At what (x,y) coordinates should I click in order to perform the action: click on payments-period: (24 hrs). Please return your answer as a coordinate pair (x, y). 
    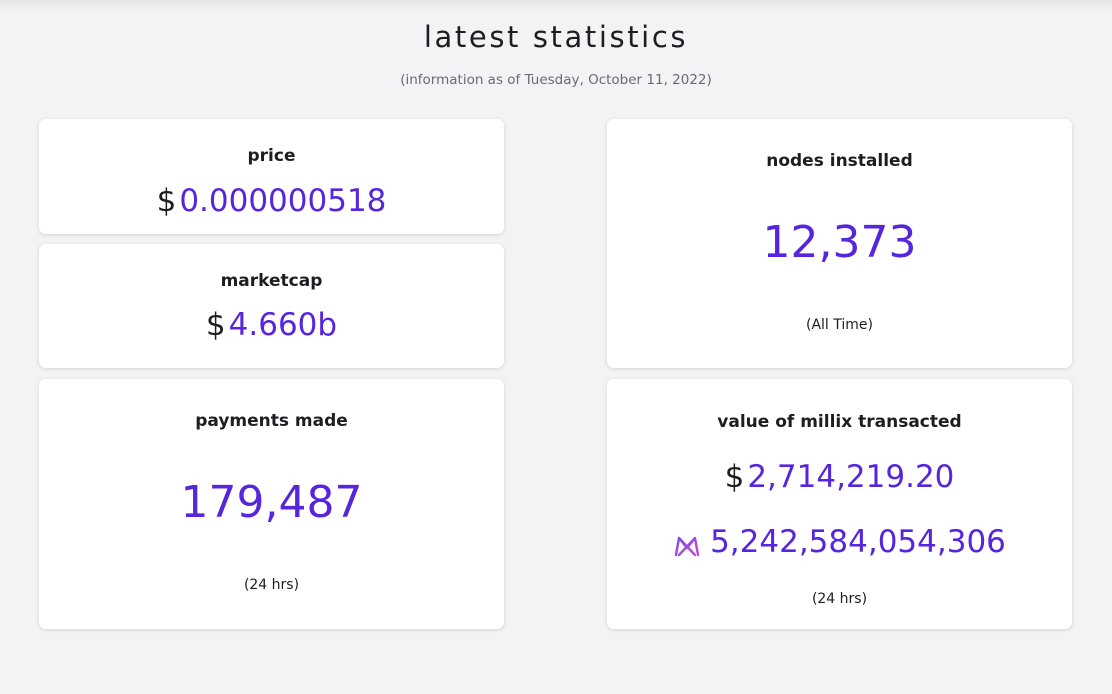
    Looking at the image, I should click on (271, 585).